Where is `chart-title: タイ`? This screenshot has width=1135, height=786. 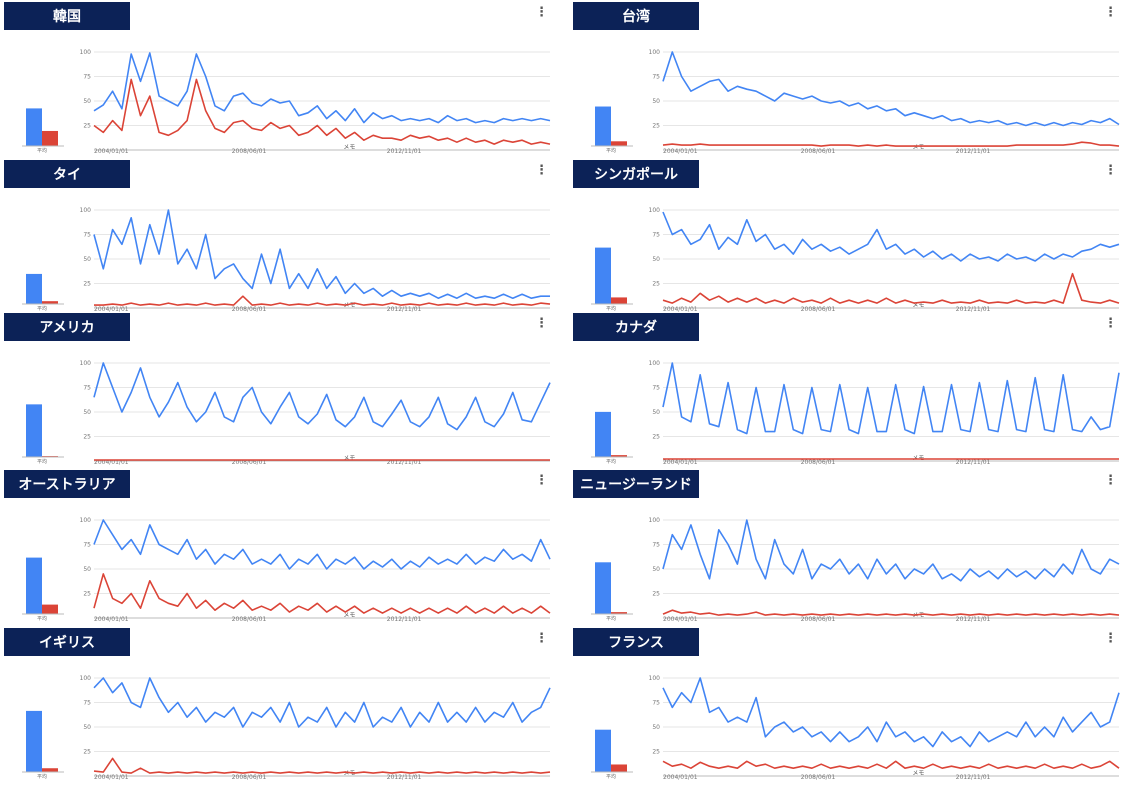 chart-title: タイ is located at coordinates (67, 174).